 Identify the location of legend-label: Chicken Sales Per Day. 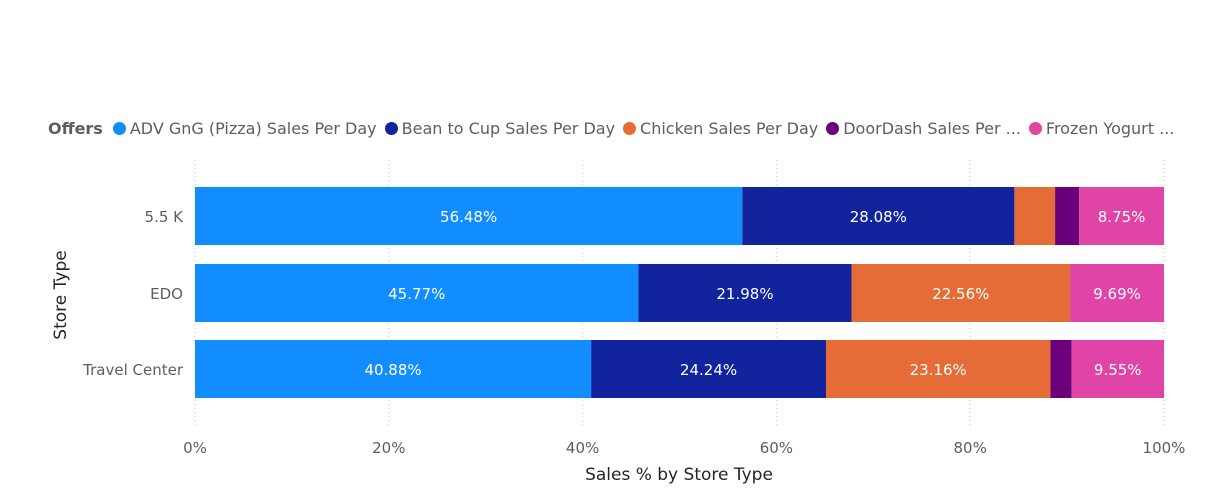
(729, 128).